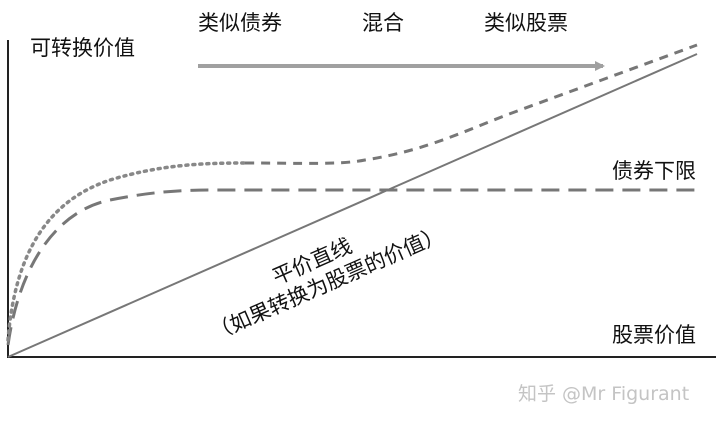 The width and height of the screenshot is (720, 425). What do you see at coordinates (603, 394) in the screenshot?
I see `watermark: 知乎 @Mr Figurant` at bounding box center [603, 394].